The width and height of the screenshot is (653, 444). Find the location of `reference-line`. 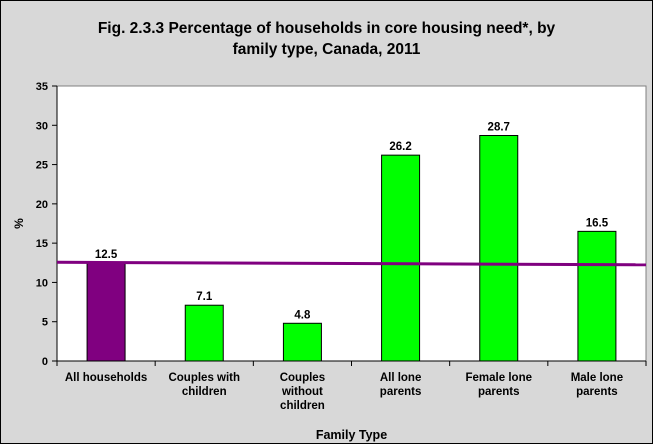

reference-line is located at coordinates (351, 263).